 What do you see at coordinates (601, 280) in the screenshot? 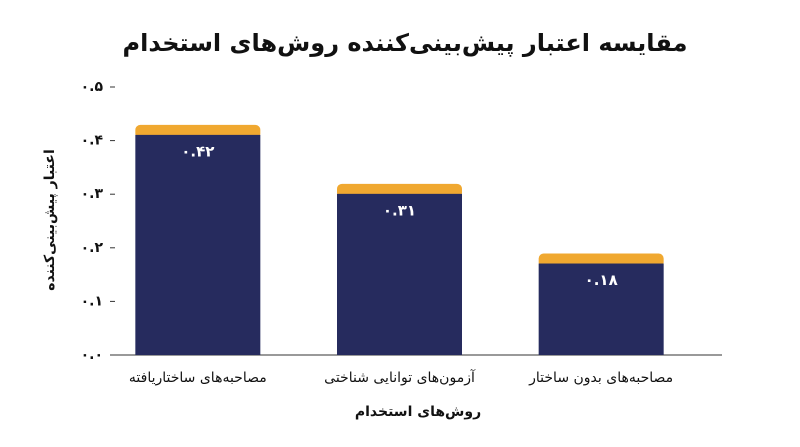
I see `value-label: ۰.۱۸` at bounding box center [601, 280].